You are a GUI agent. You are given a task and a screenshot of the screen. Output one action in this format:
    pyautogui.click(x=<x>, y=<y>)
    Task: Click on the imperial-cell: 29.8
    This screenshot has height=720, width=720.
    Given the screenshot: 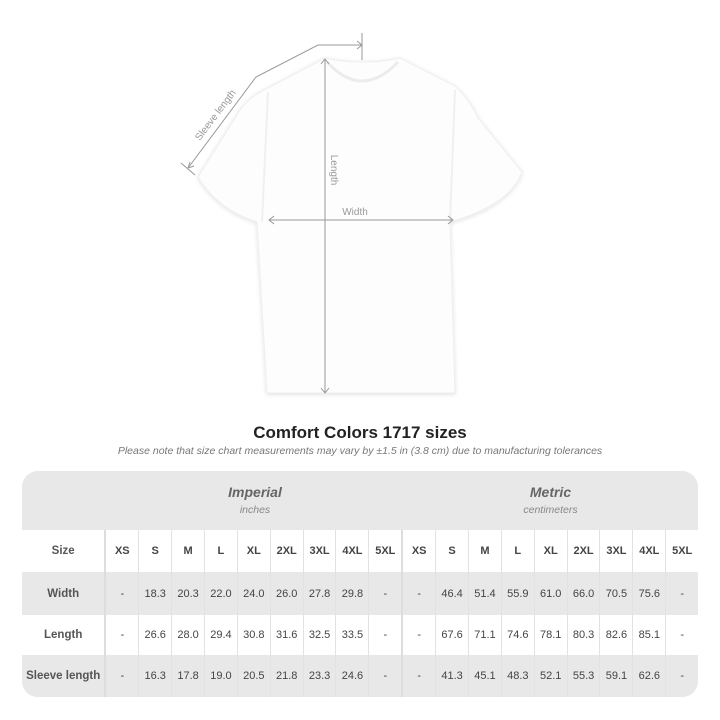 What is the action you would take?
    pyautogui.click(x=351, y=593)
    